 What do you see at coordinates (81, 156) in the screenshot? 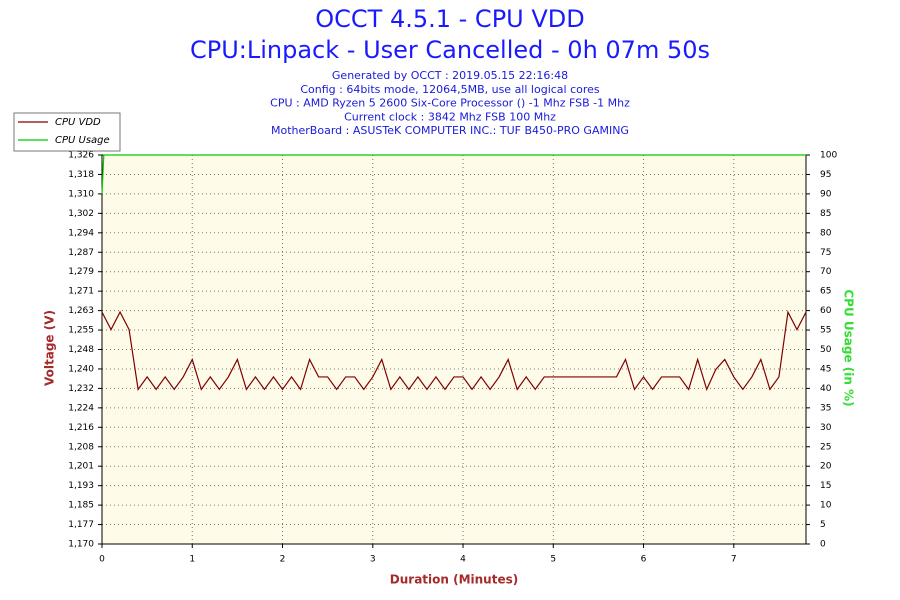
I see `y-tick-label: 1,326` at bounding box center [81, 156].